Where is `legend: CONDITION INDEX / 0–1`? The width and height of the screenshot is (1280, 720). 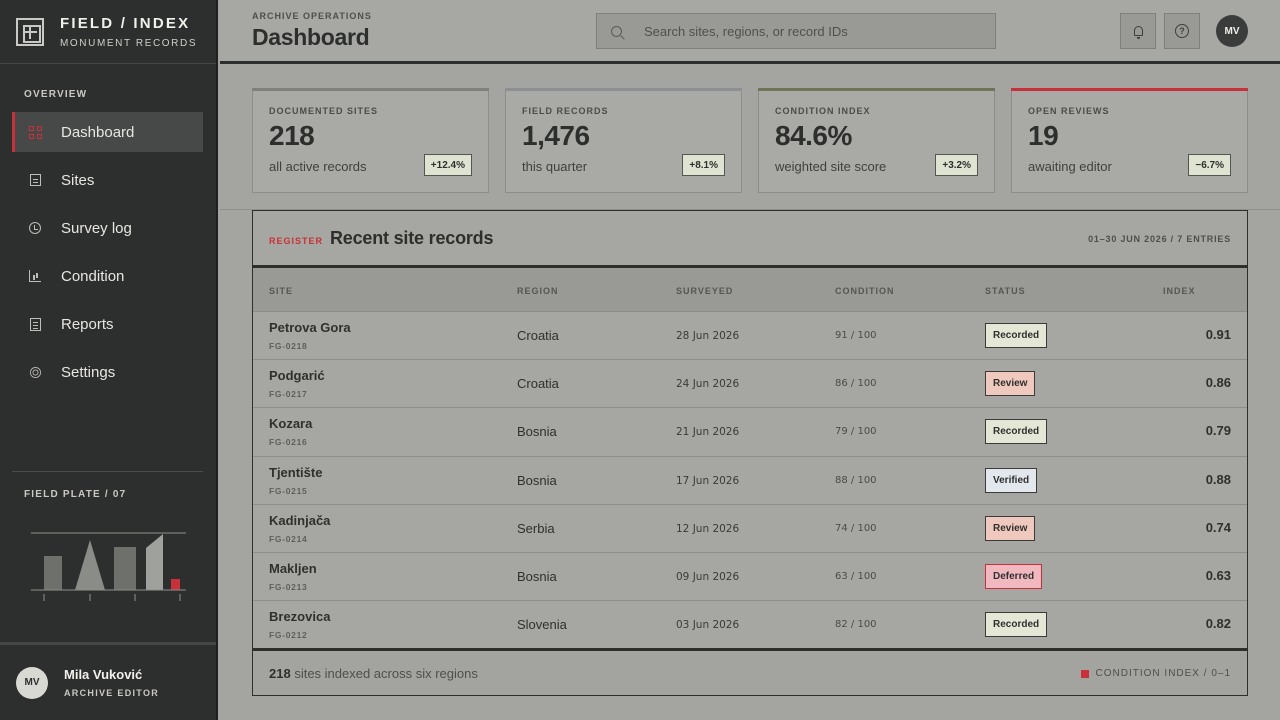
legend: CONDITION INDEX / 0–1 is located at coordinates (1155, 673).